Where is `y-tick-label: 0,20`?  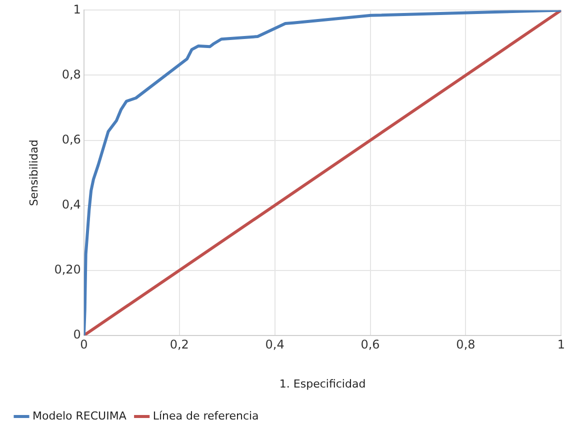 y-tick-label: 0,20 is located at coordinates (67, 269).